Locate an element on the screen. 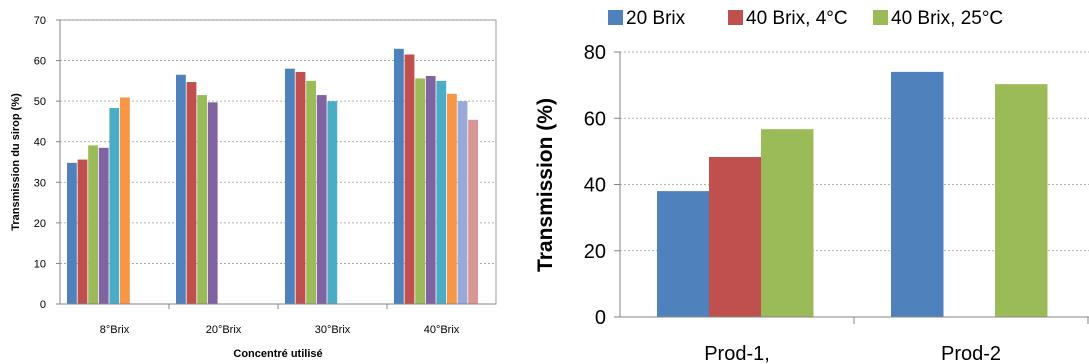 This screenshot has width=1089, height=364. right-y-tick-label: 20 is located at coordinates (595, 252).